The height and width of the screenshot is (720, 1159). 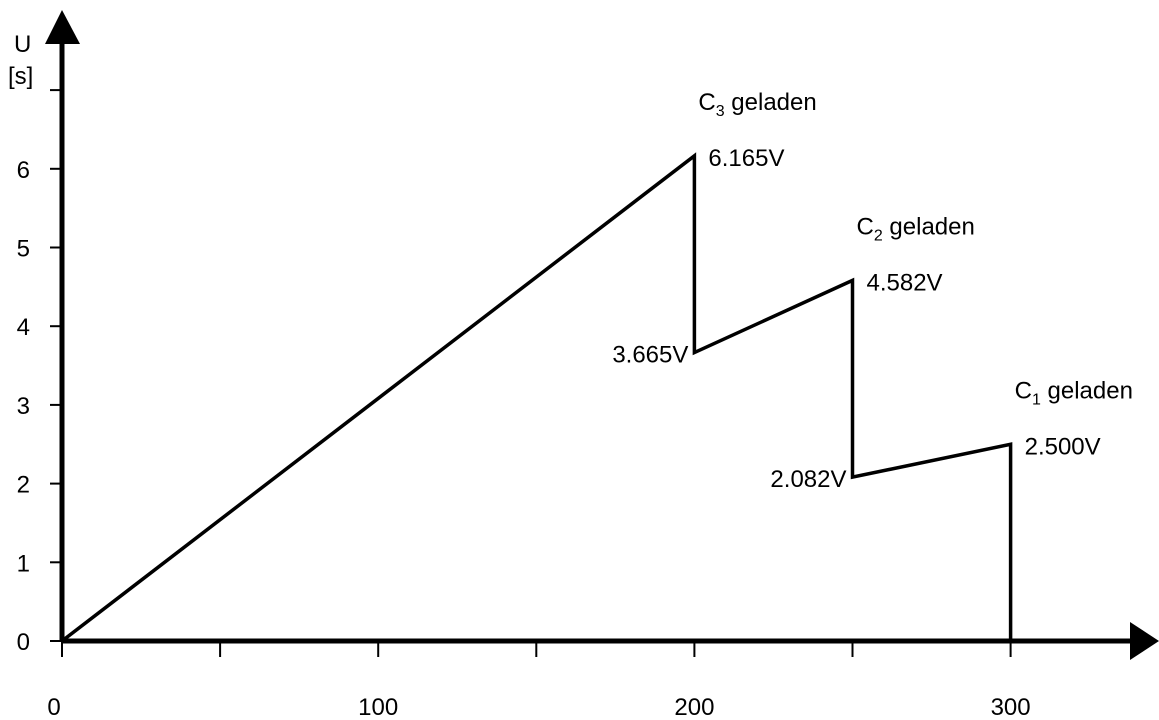 What do you see at coordinates (1144, 641) in the screenshot?
I see `x-axis-arrow` at bounding box center [1144, 641].